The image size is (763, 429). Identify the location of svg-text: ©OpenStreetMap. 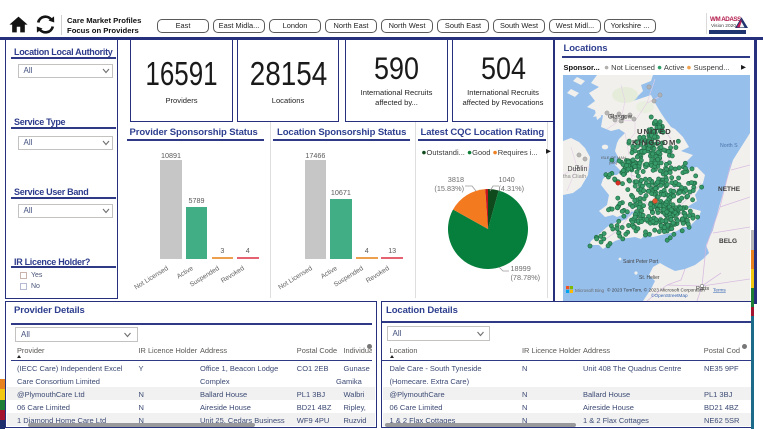
(669, 295).